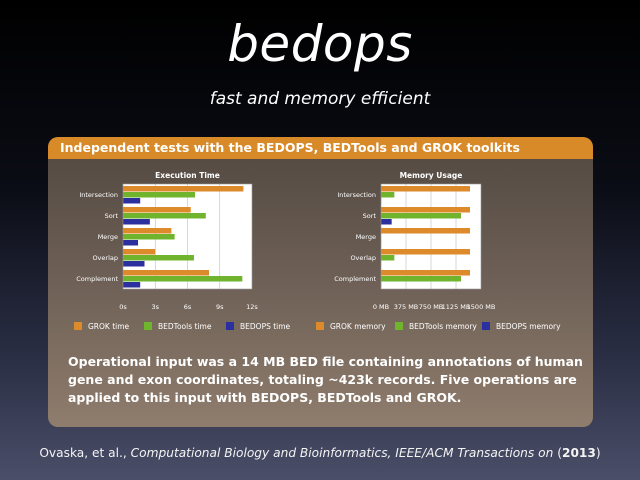 The width and height of the screenshot is (640, 480). What do you see at coordinates (559, 453) in the screenshot?
I see `citation-year-open: (` at bounding box center [559, 453].